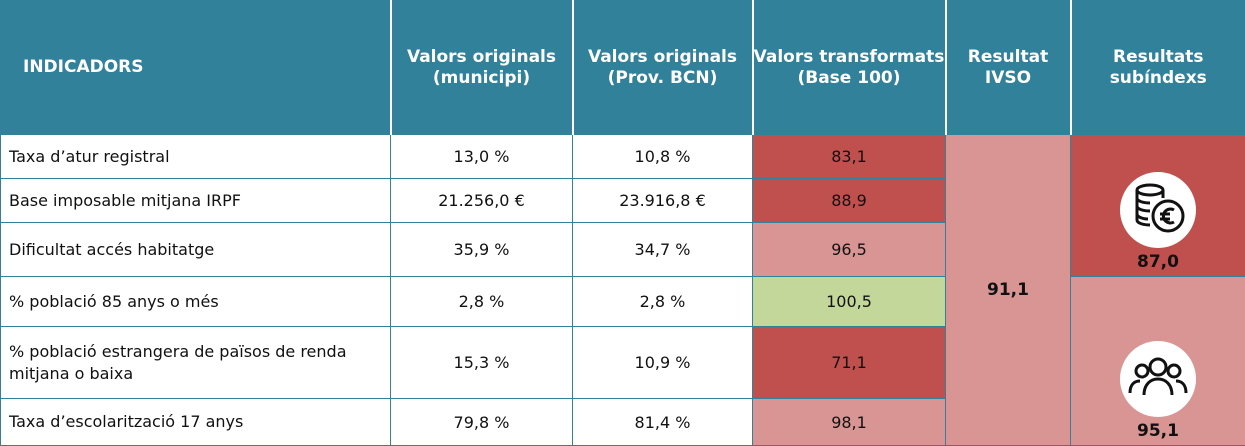 This screenshot has height=446, width=1245. What do you see at coordinates (482, 302) in the screenshot?
I see `value-municipi: 2,8 %` at bounding box center [482, 302].